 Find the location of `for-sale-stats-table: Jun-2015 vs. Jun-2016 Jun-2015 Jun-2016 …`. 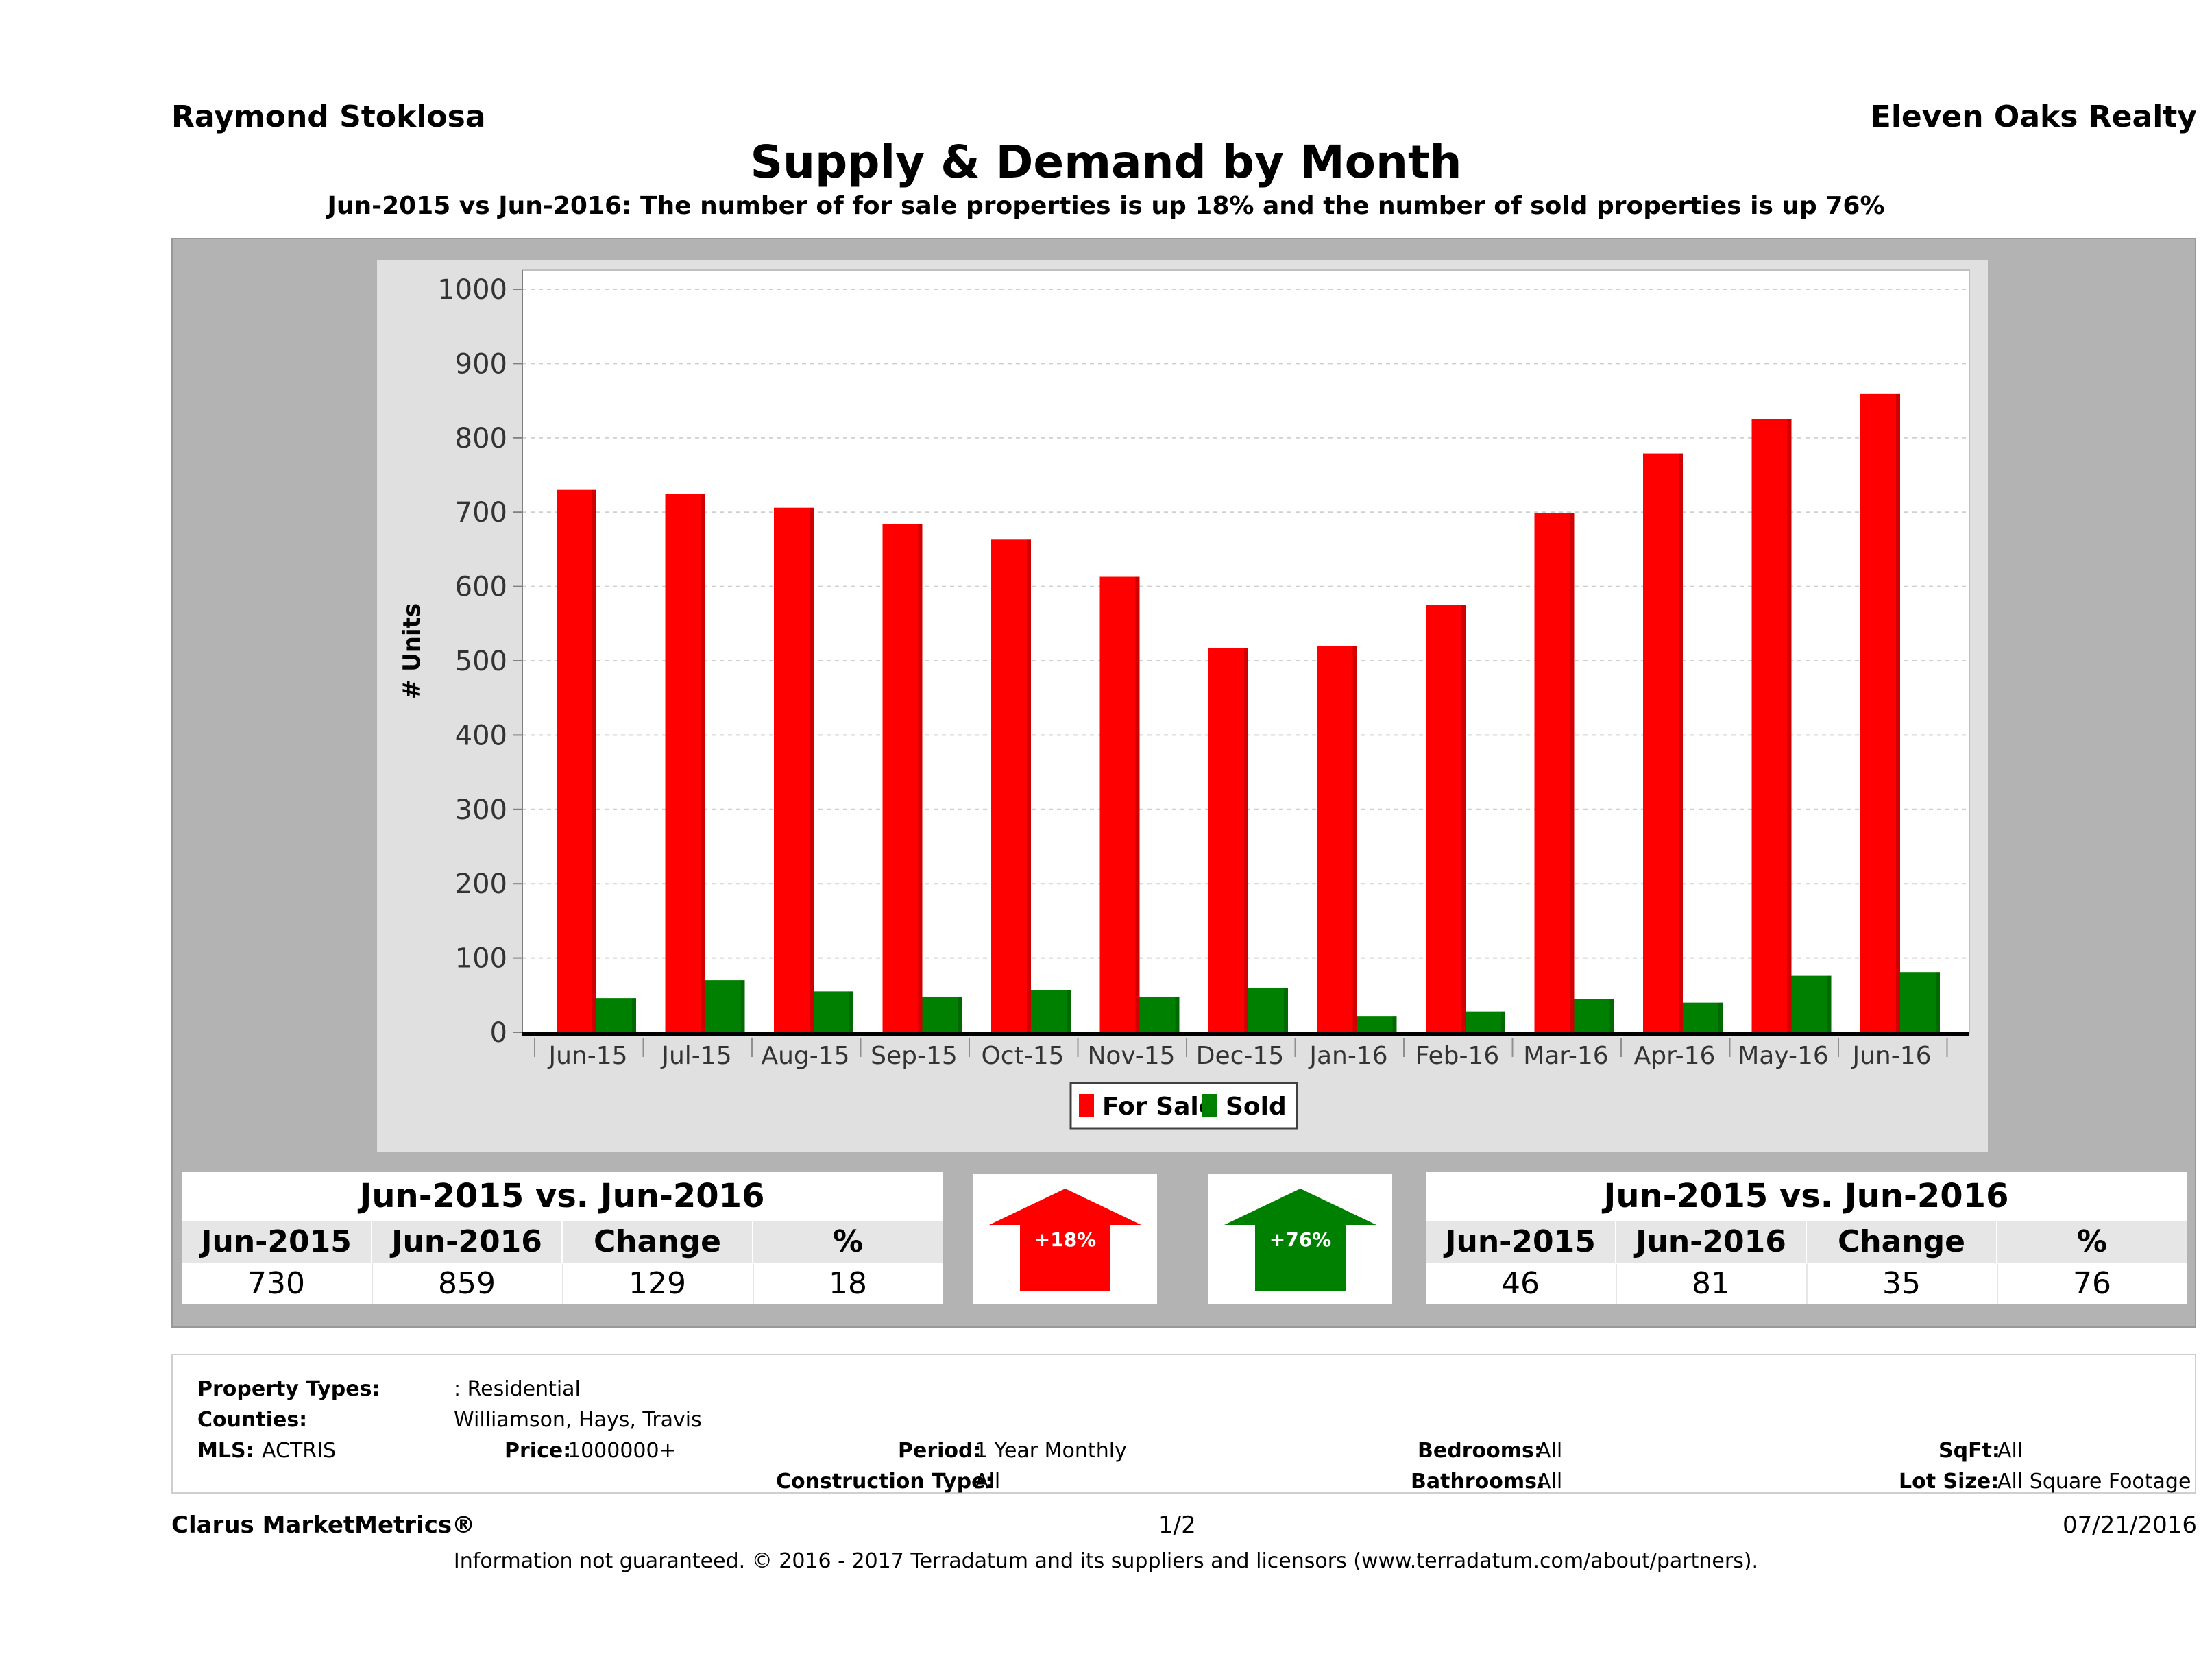

for-sale-stats-table: Jun-2015 vs. Jun-2016 Jun-2015 Jun-2016 … is located at coordinates (562, 1238).